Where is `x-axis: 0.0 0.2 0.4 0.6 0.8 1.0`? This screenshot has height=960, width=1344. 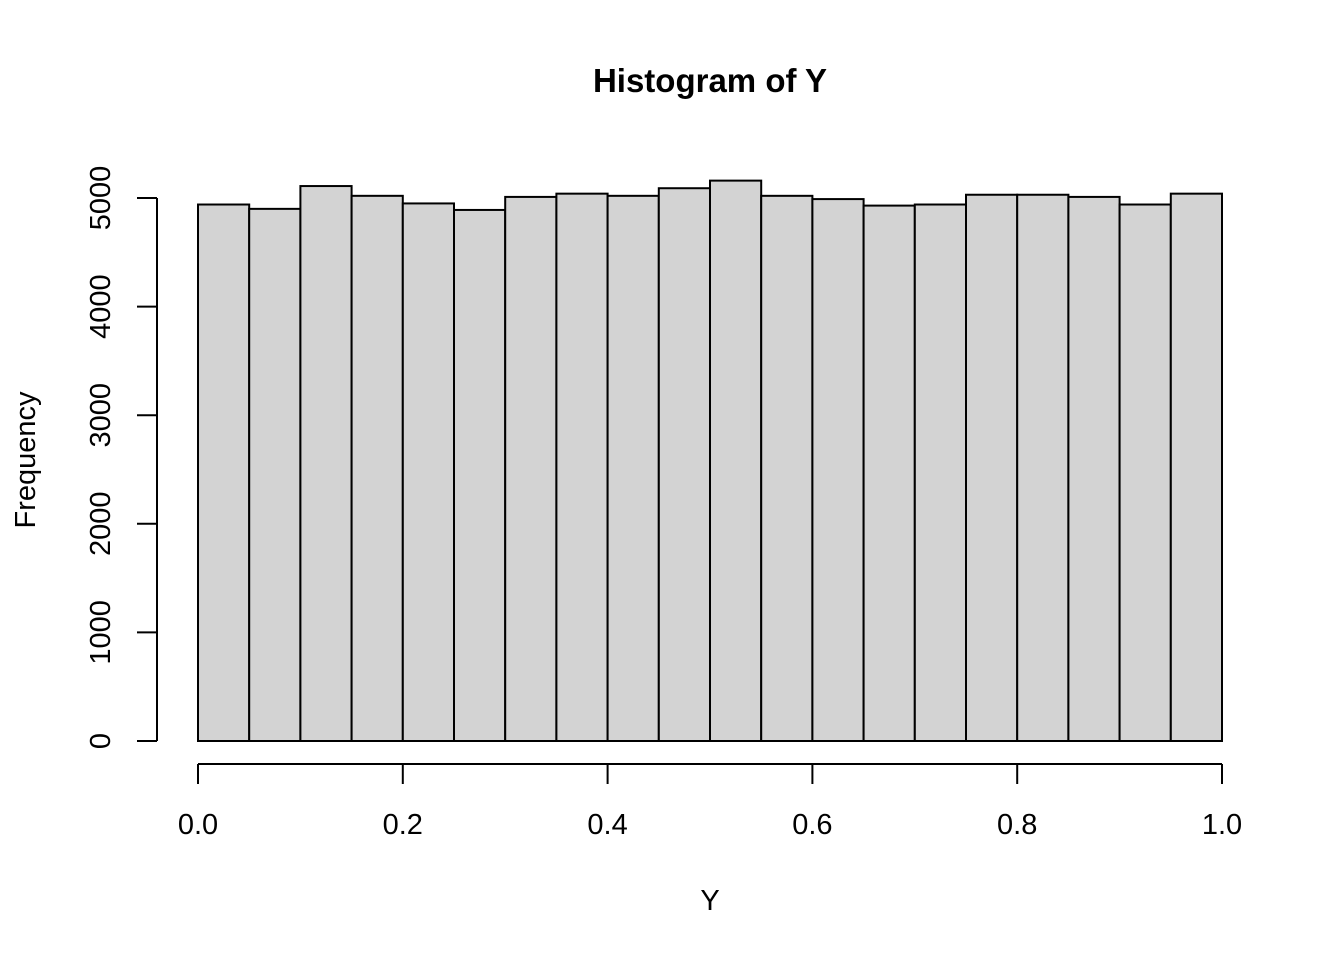
x-axis: 0.0 0.2 0.4 0.6 0.8 1.0 is located at coordinates (710, 802).